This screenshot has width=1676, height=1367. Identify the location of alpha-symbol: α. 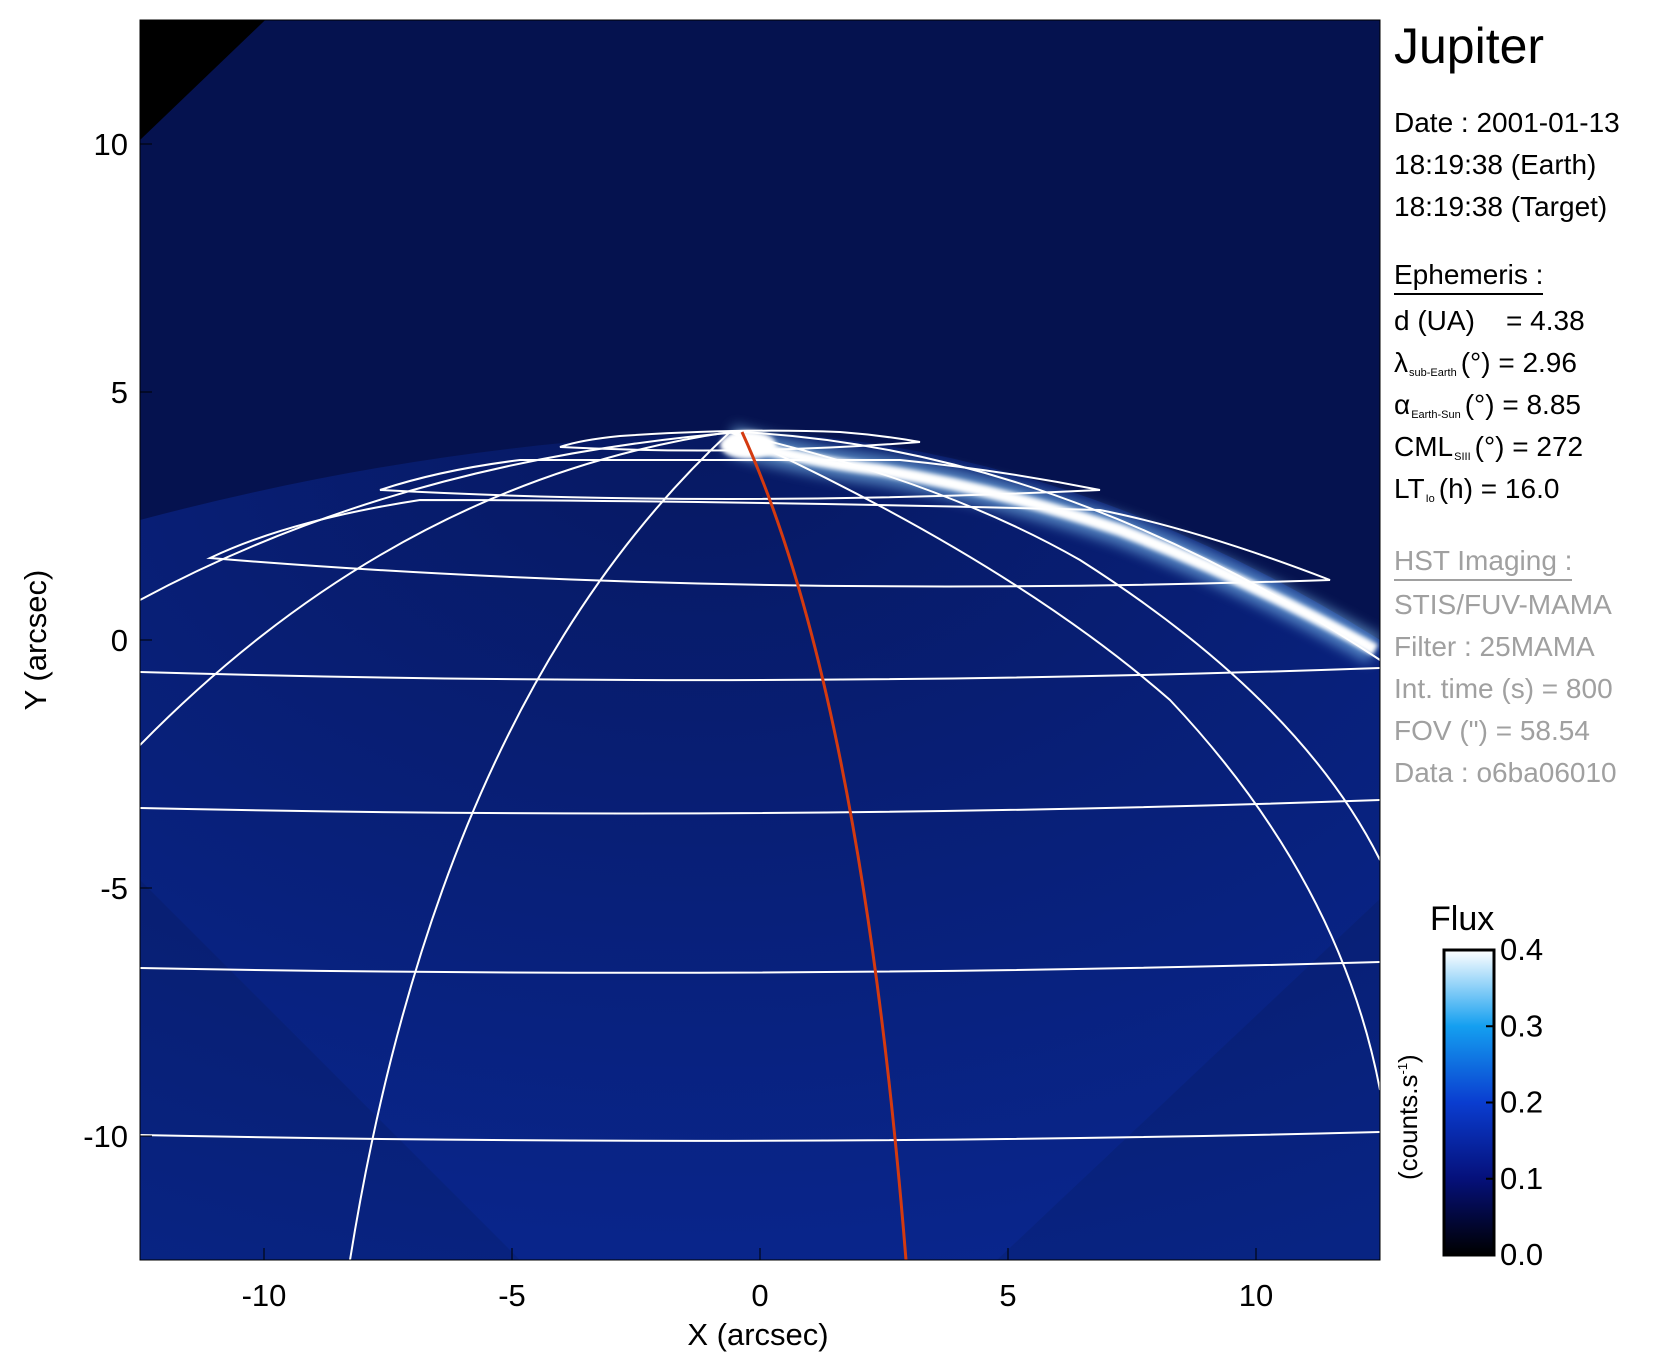
(1402, 404).